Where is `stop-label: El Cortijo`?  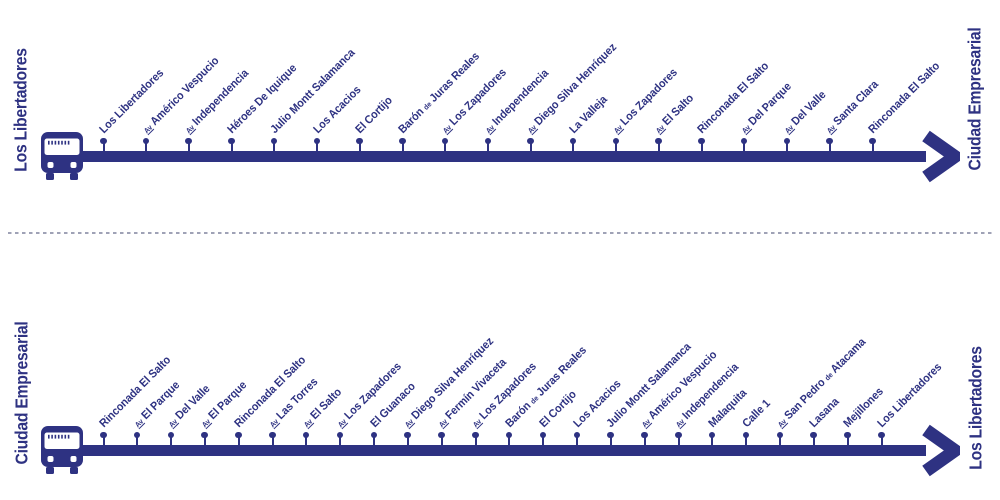
stop-label: El Cortijo is located at coordinates (374, 115).